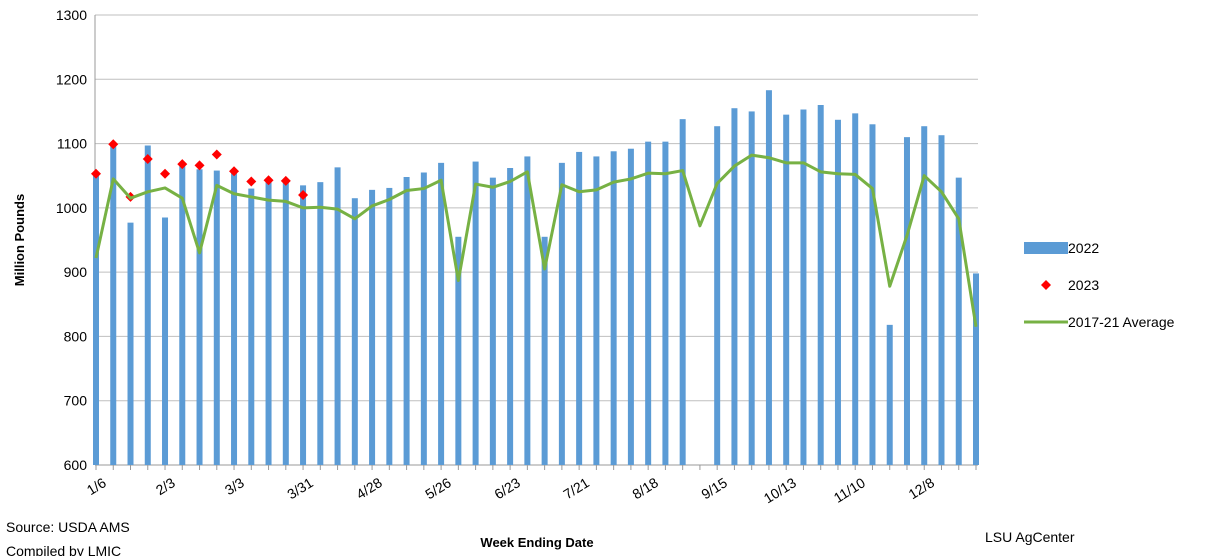  Describe the element at coordinates (369, 488) in the screenshot. I see `x-tick-label: 4/28` at that location.